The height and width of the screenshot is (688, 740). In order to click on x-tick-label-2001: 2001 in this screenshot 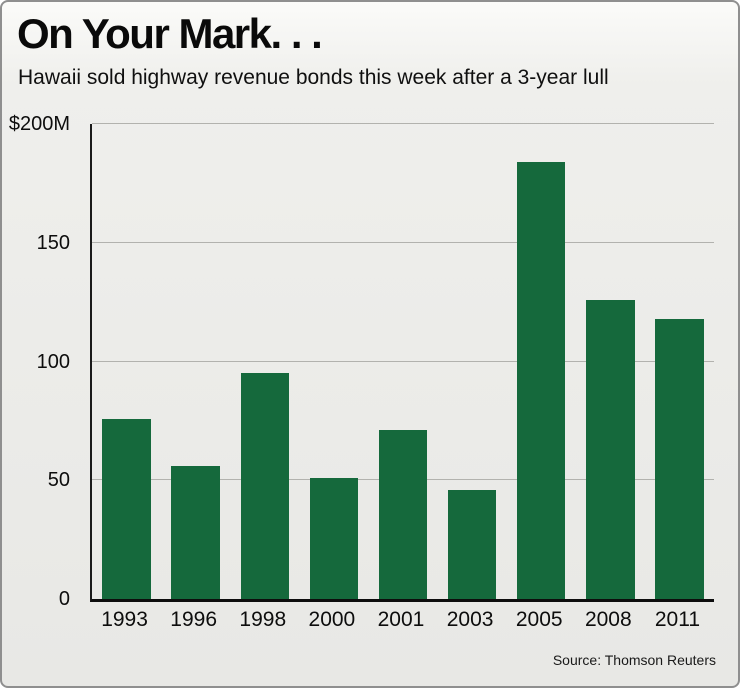, I will do `click(401, 619)`.